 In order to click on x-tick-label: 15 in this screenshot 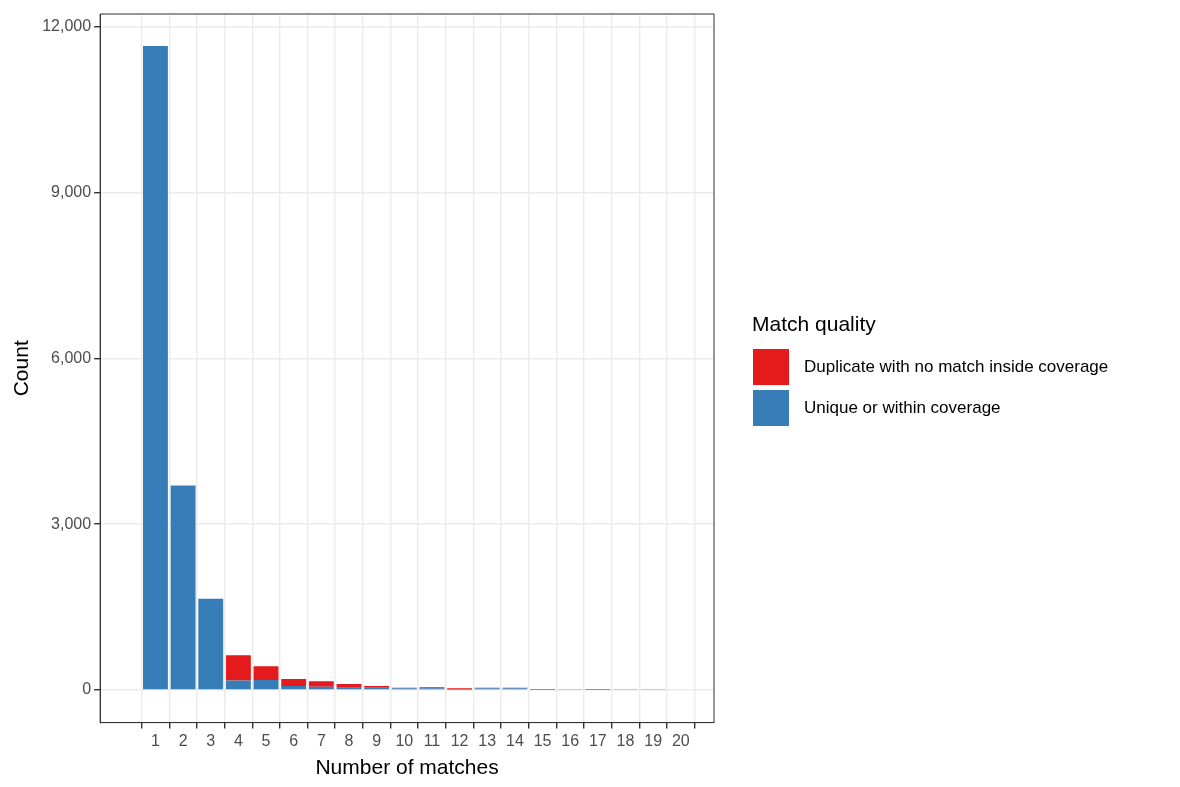, I will do `click(542, 740)`.